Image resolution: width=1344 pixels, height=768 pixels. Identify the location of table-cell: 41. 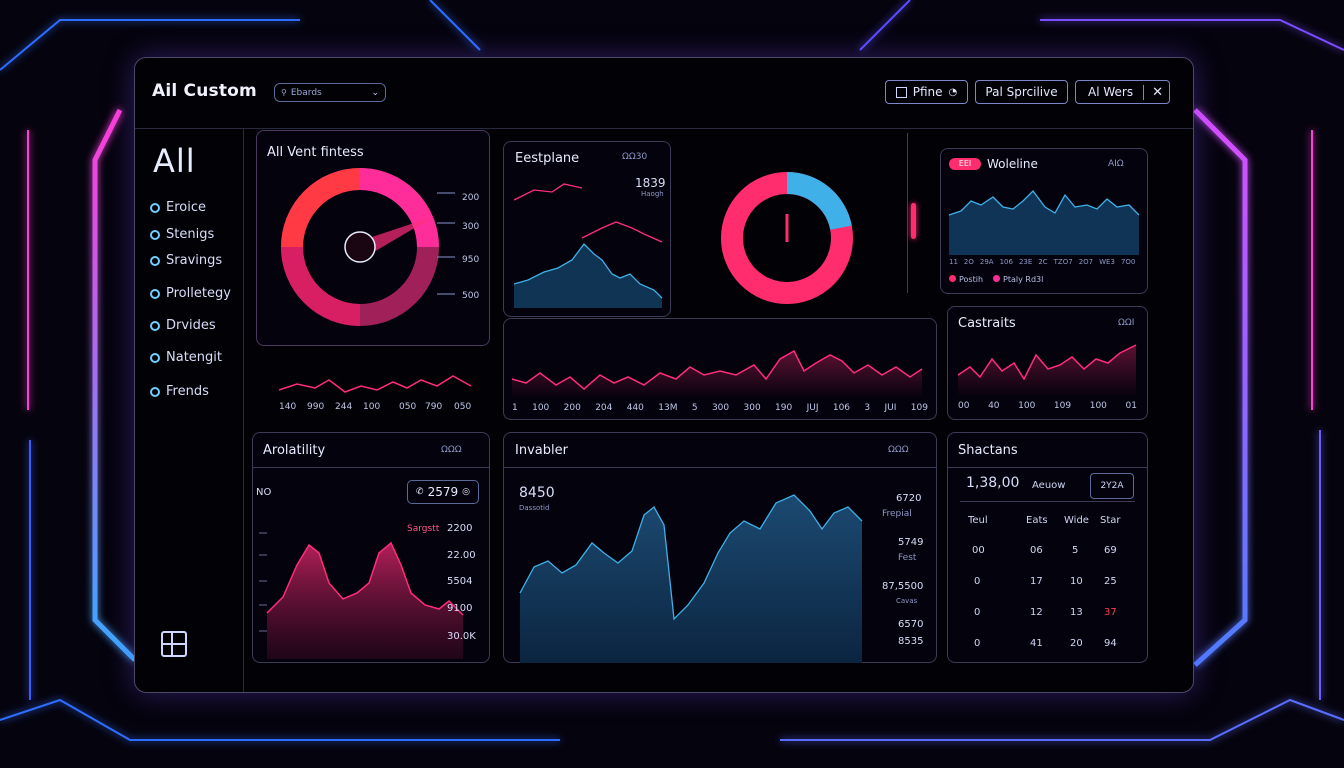
(1036, 643).